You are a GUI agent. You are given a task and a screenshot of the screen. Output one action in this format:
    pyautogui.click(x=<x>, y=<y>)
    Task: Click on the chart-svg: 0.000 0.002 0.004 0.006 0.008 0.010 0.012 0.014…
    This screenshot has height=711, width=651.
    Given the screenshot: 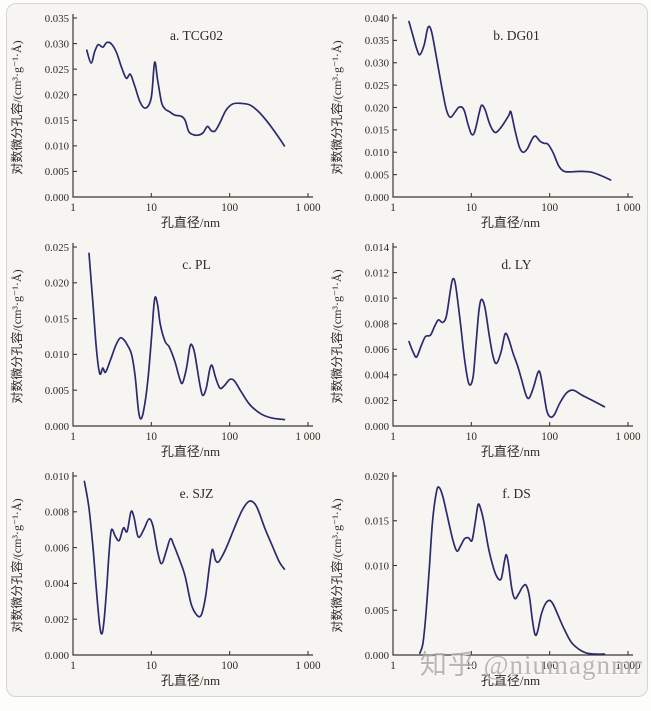 What is the action you would take?
    pyautogui.click(x=485, y=350)
    